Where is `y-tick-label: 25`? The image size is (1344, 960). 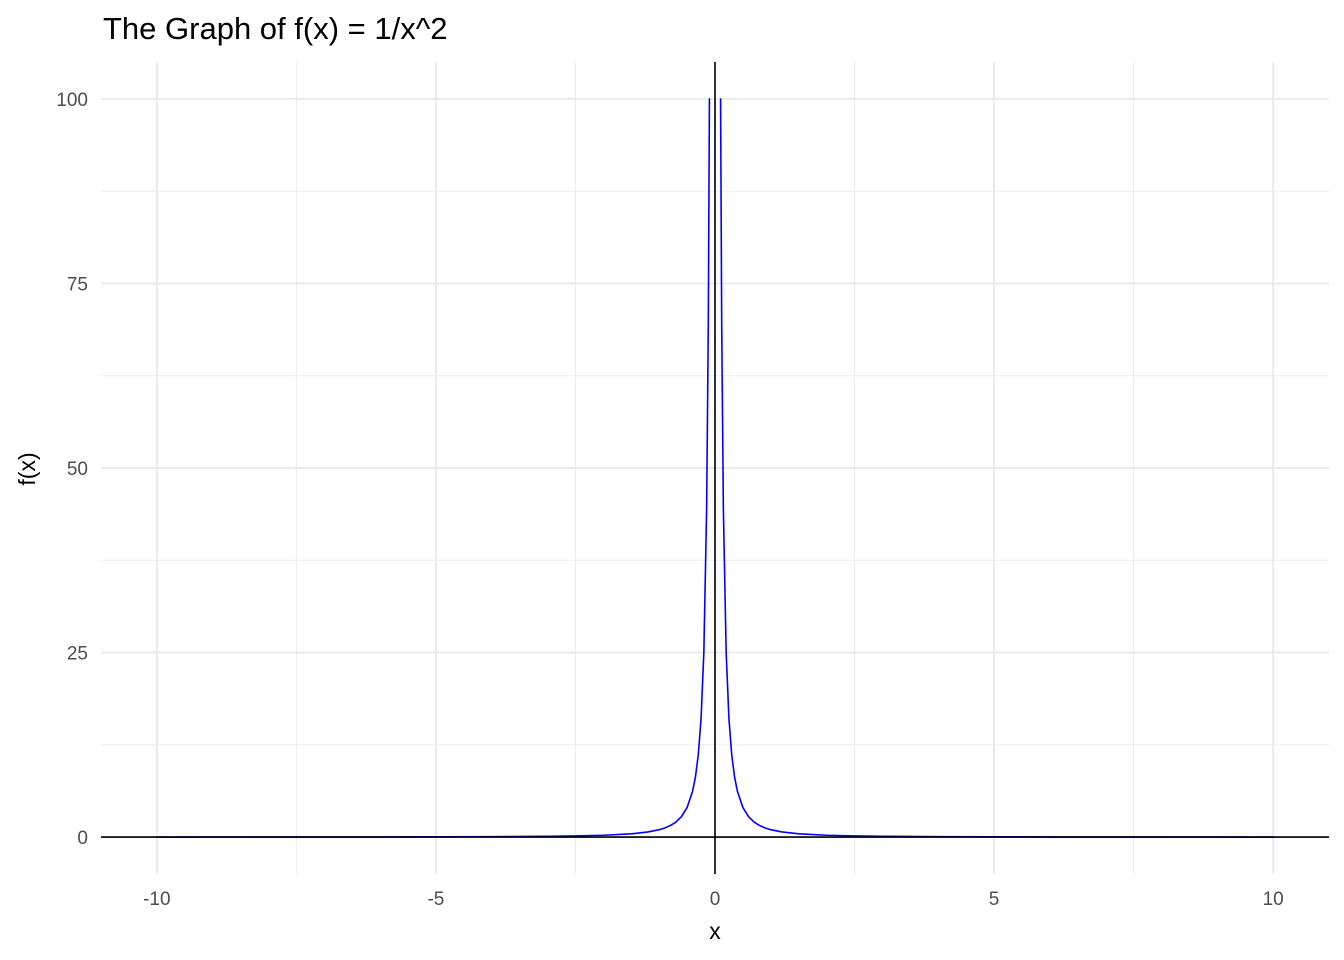
y-tick-label: 25 is located at coordinates (77, 654).